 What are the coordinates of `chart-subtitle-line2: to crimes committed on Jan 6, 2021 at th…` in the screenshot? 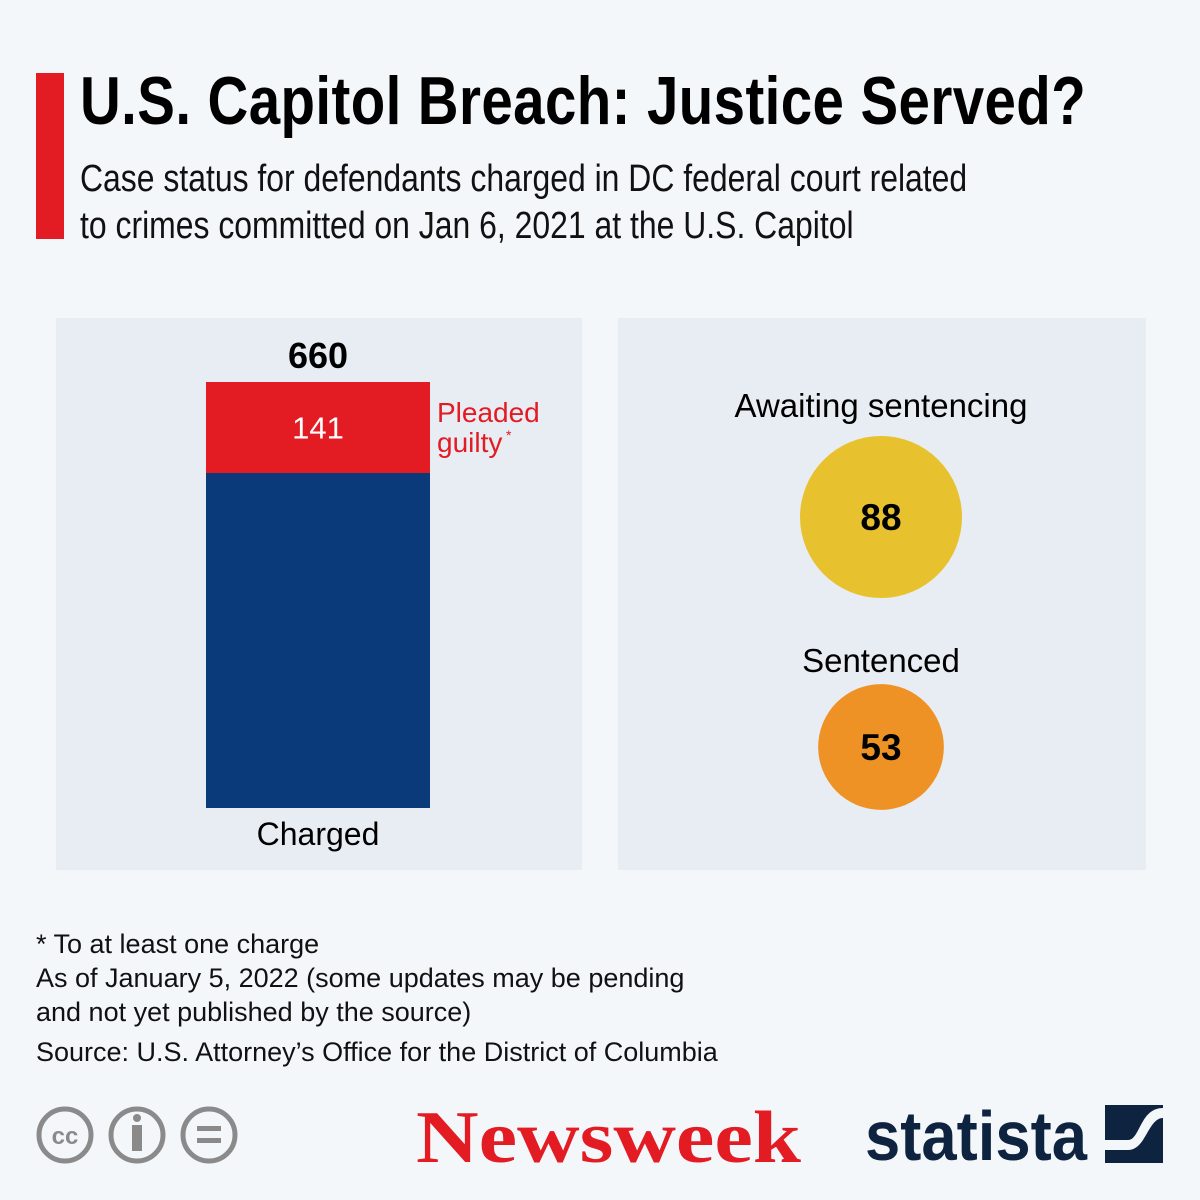 It's located at (467, 226).